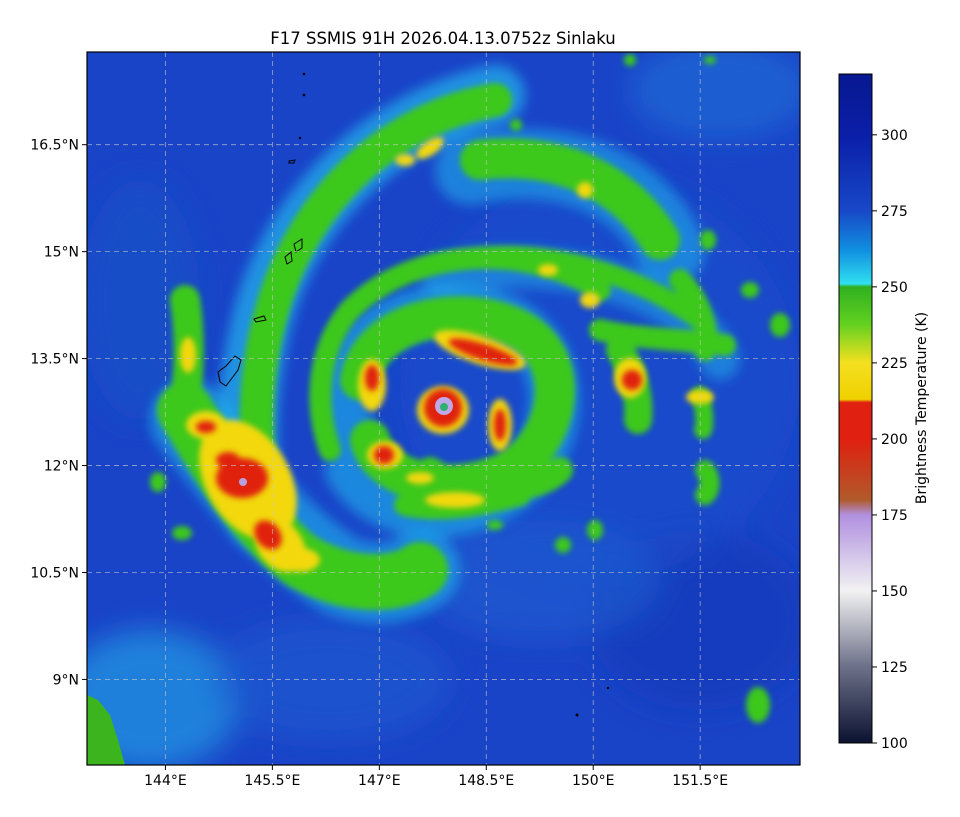 The height and width of the screenshot is (817, 960). I want to click on anatahan-coastline, so click(292, 161).